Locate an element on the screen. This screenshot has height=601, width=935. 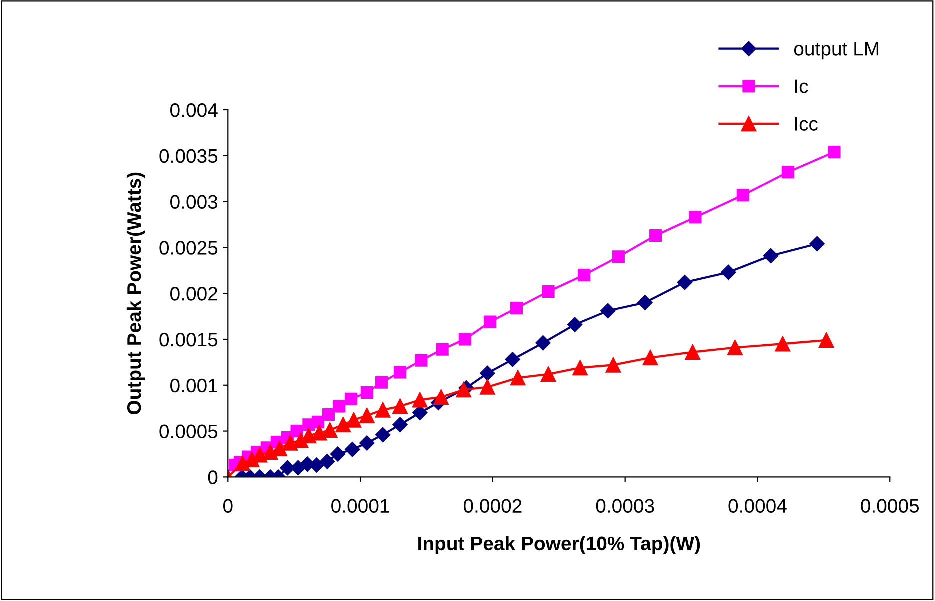
x-tick-label: 0.0003 is located at coordinates (625, 506).